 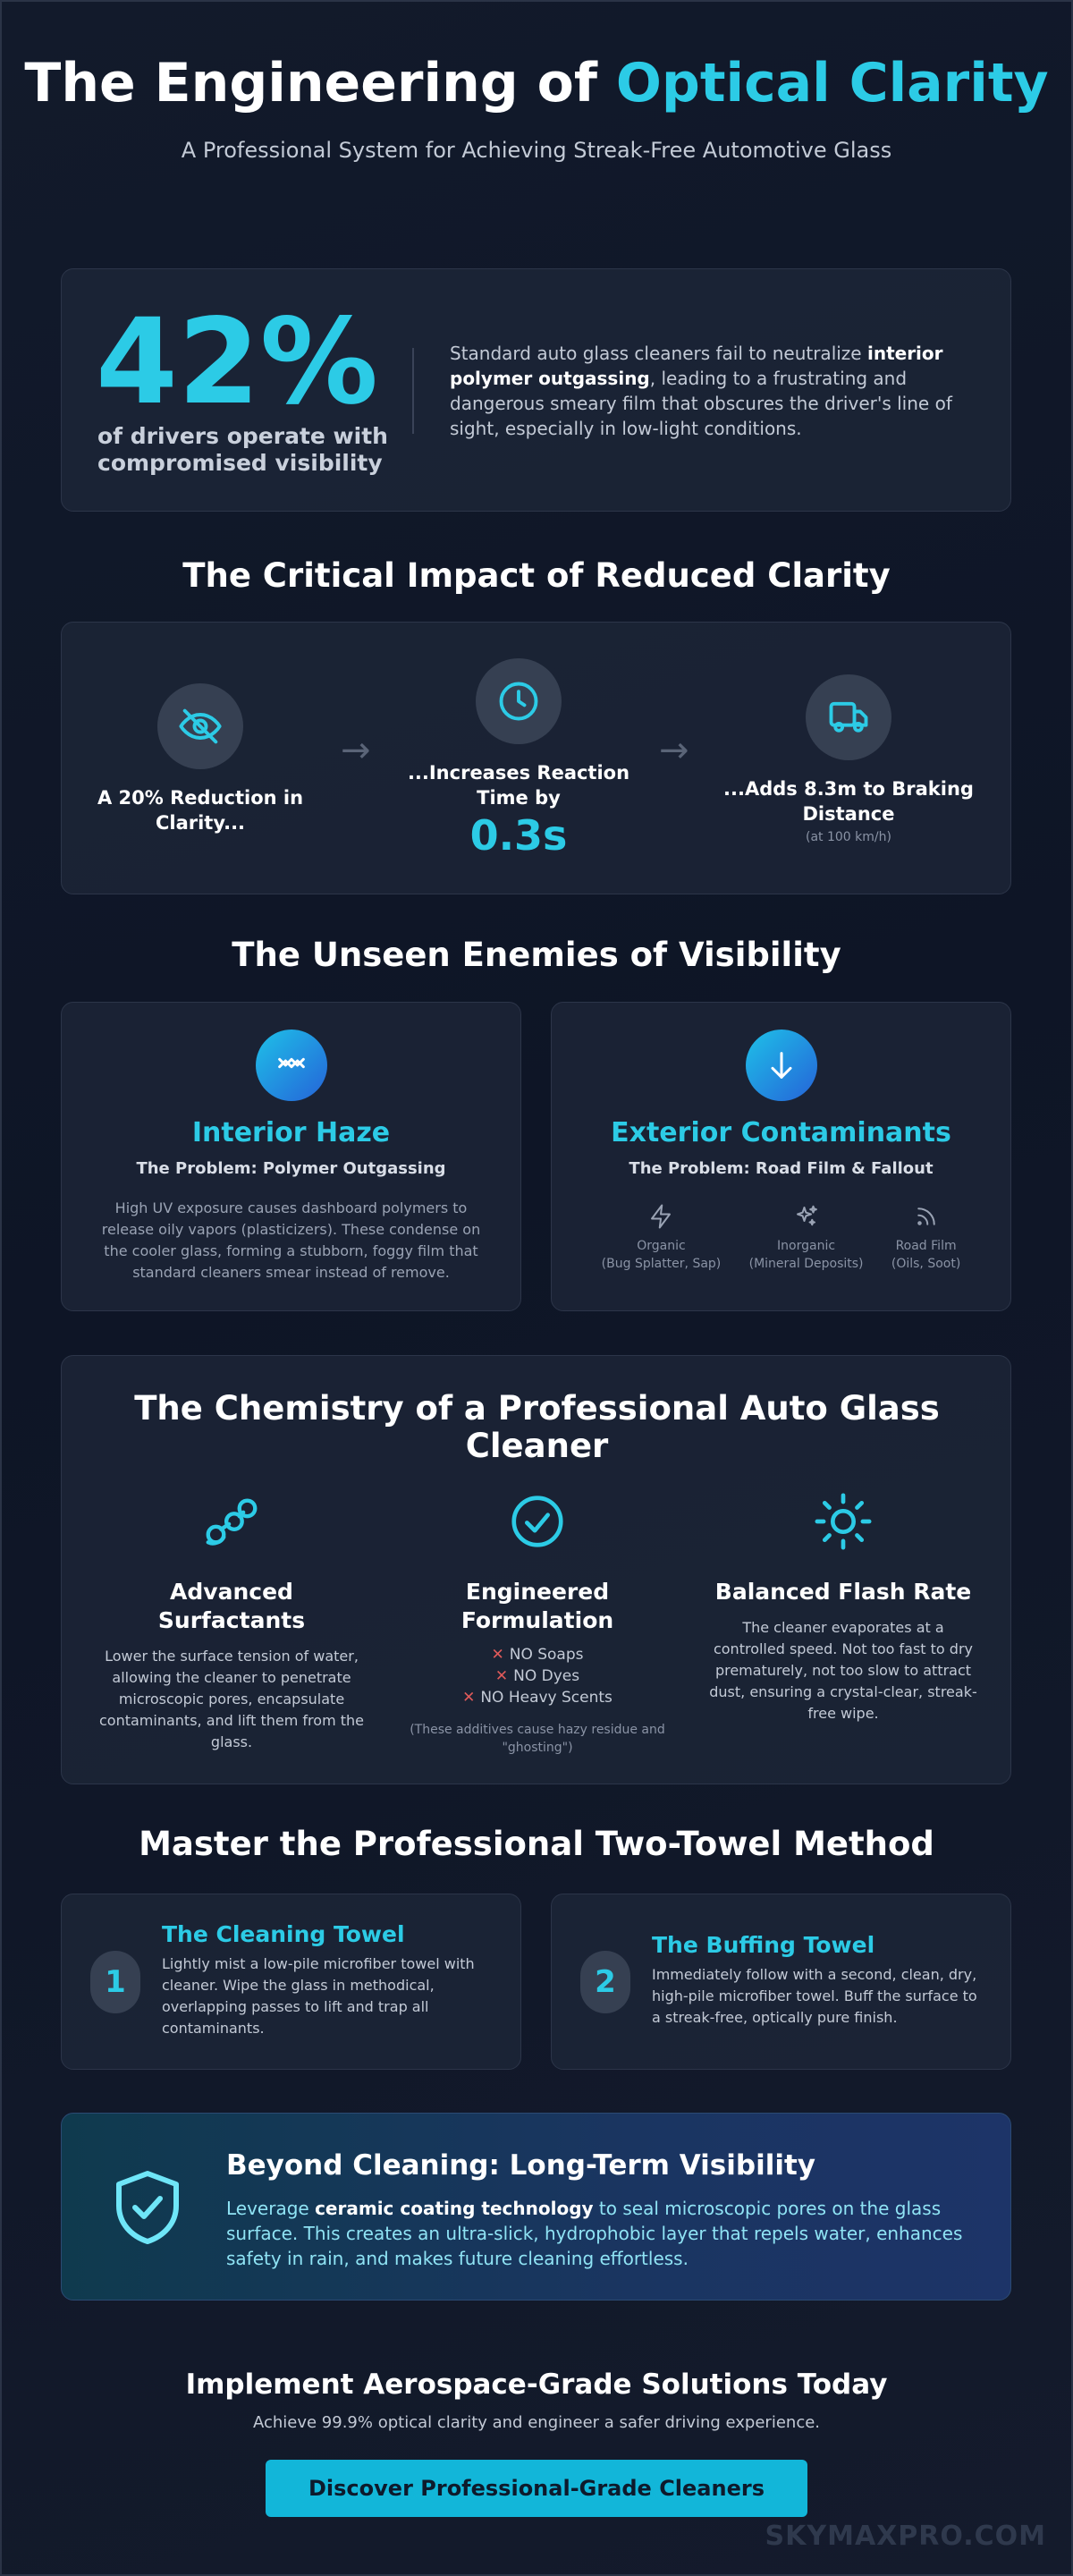 What do you see at coordinates (781, 1065) in the screenshot?
I see `arrow-down-icon` at bounding box center [781, 1065].